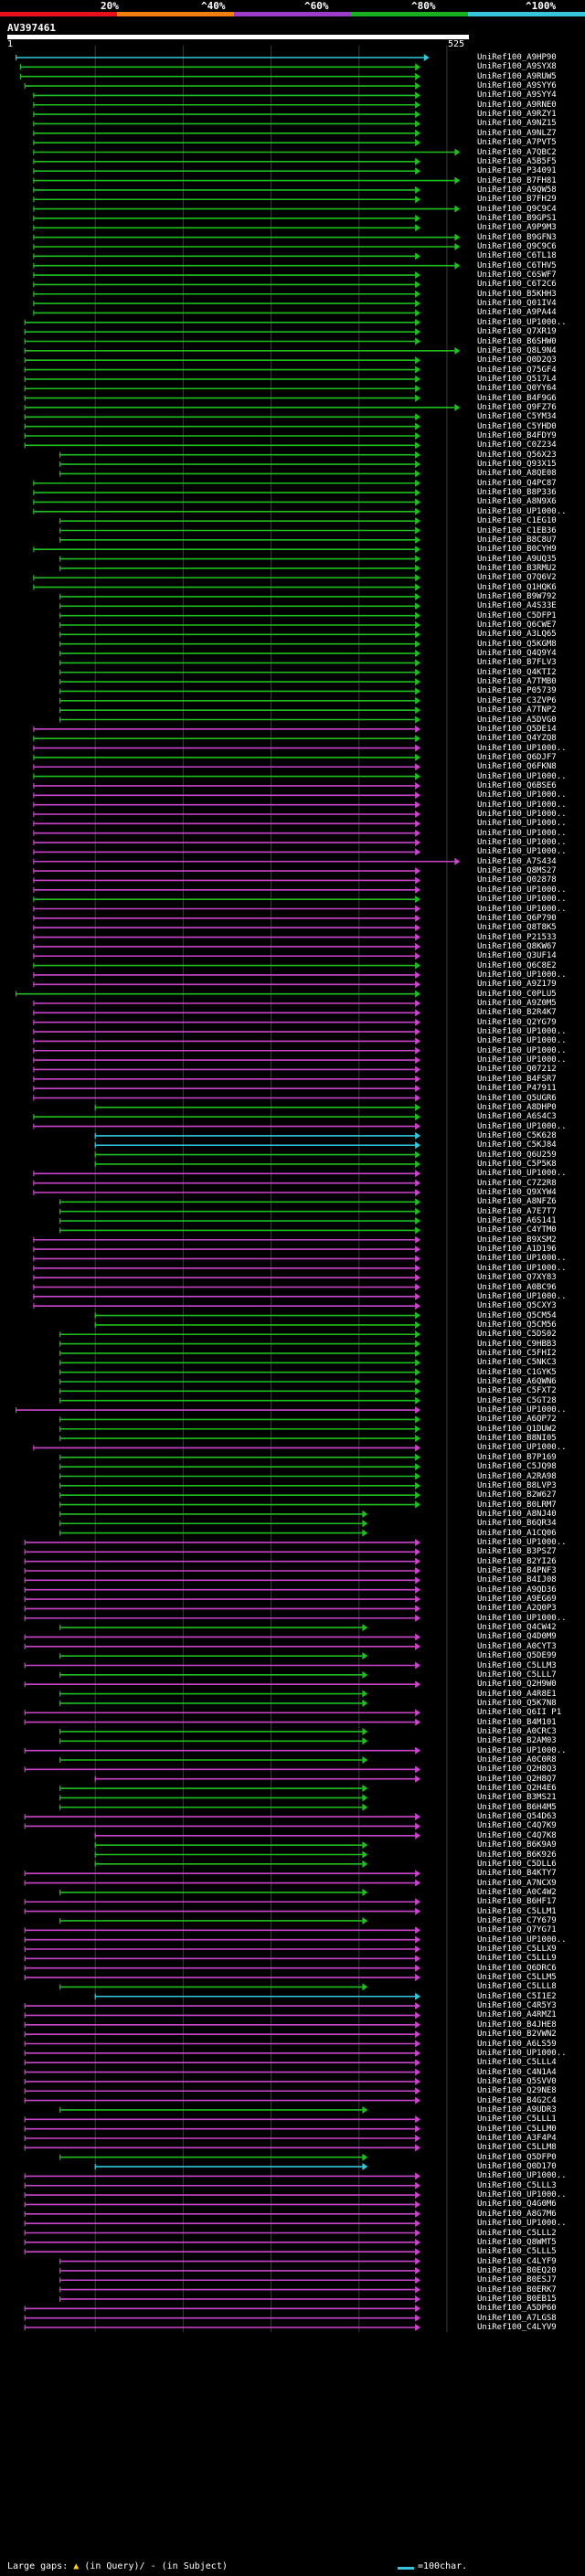 The width and height of the screenshot is (585, 2576). Describe the element at coordinates (517, 1439) in the screenshot. I see `hit-link: UniRef100_B8NI05` at that location.